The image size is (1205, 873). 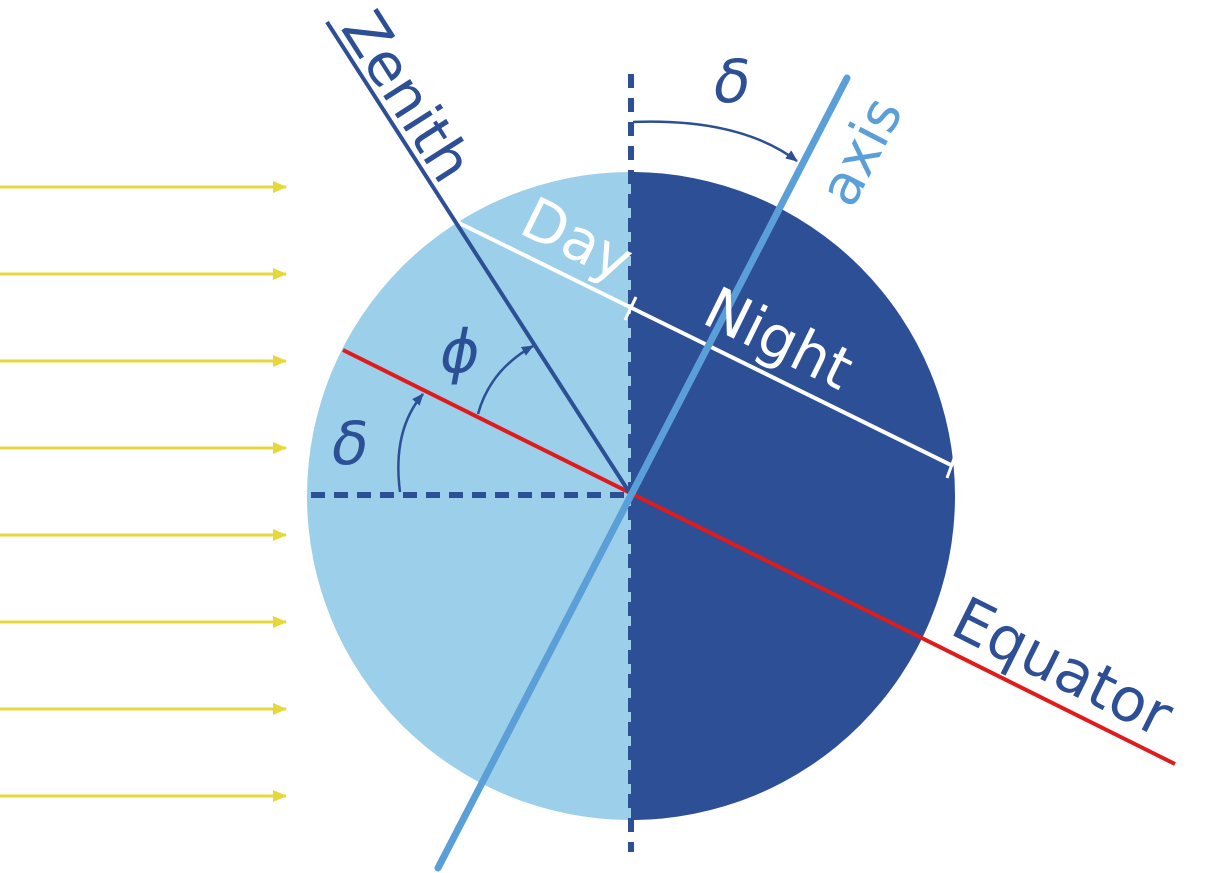 What do you see at coordinates (505, 379) in the screenshot?
I see `phi-arc` at bounding box center [505, 379].